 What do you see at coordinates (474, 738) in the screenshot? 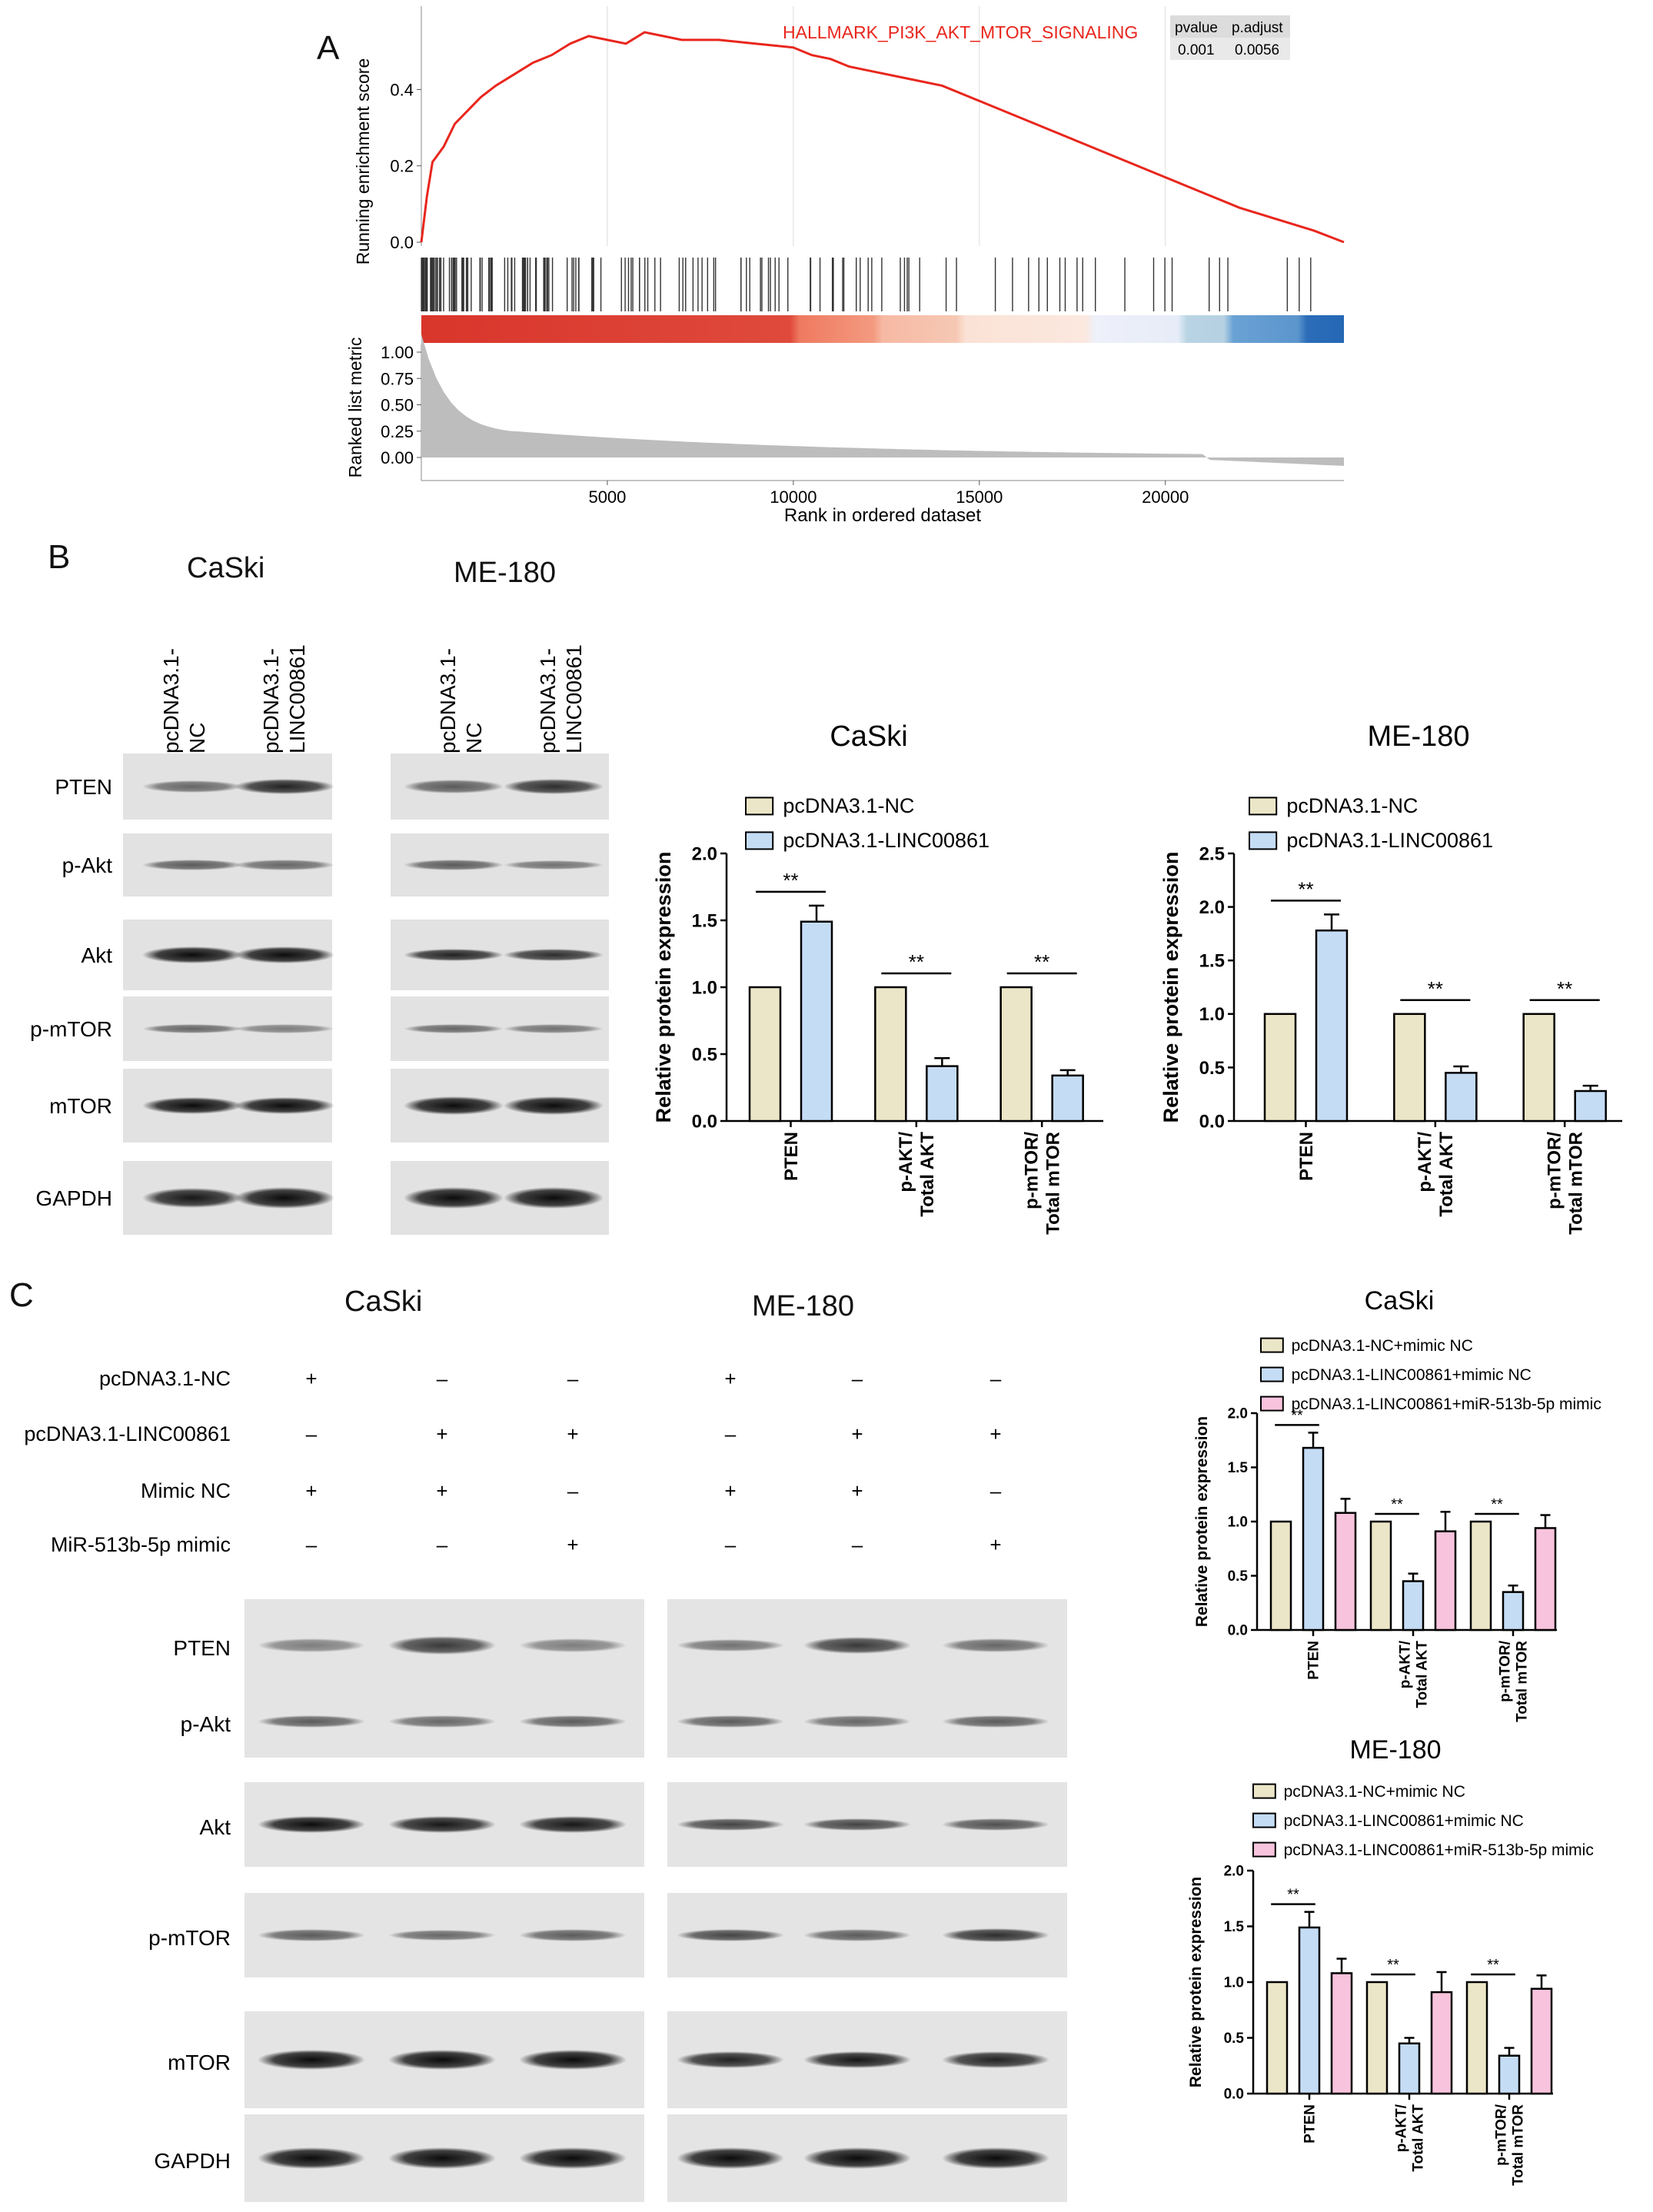
I see `lane-label-me180-nc-2: NC` at bounding box center [474, 738].